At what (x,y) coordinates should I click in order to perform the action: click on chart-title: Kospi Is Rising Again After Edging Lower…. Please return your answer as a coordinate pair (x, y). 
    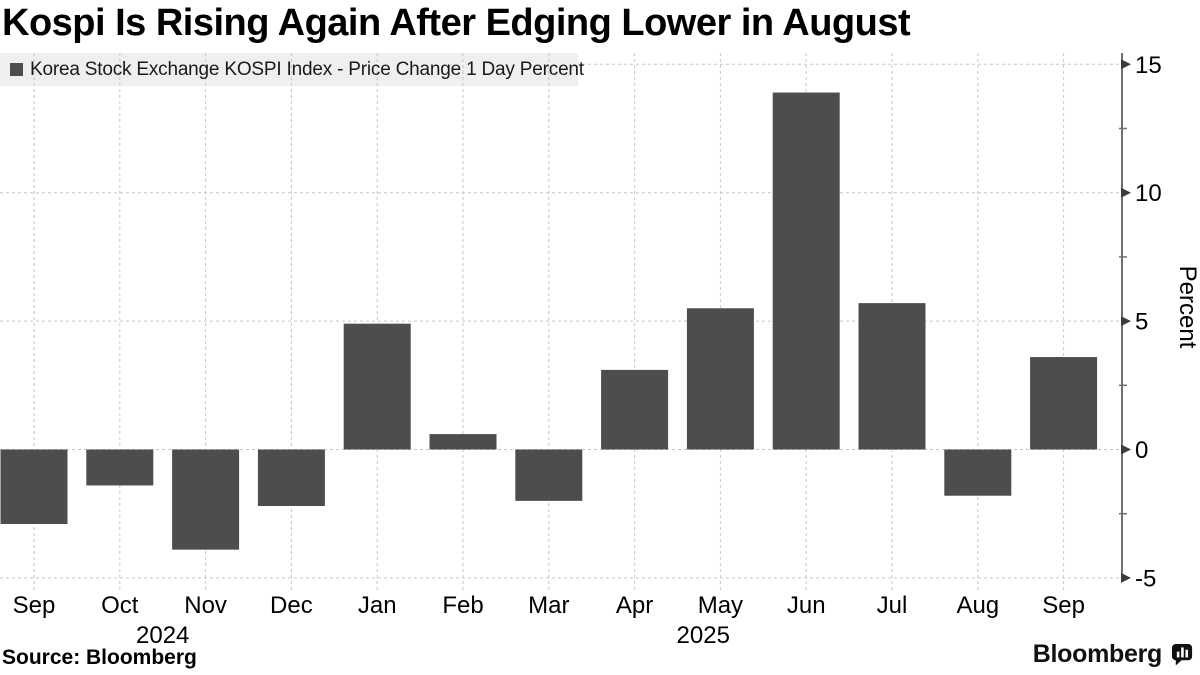
    Looking at the image, I should click on (456, 23).